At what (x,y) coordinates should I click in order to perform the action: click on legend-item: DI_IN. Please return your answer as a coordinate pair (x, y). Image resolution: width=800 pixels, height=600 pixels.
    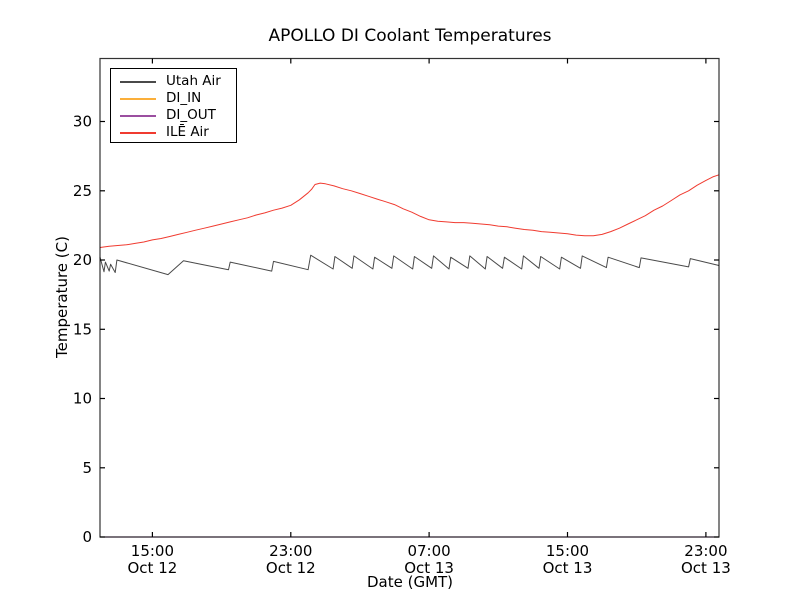
    Looking at the image, I should click on (173, 98).